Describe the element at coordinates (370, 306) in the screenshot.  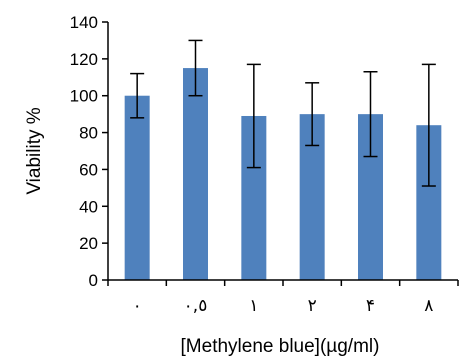
I see `x-tick-label: ۴` at that location.